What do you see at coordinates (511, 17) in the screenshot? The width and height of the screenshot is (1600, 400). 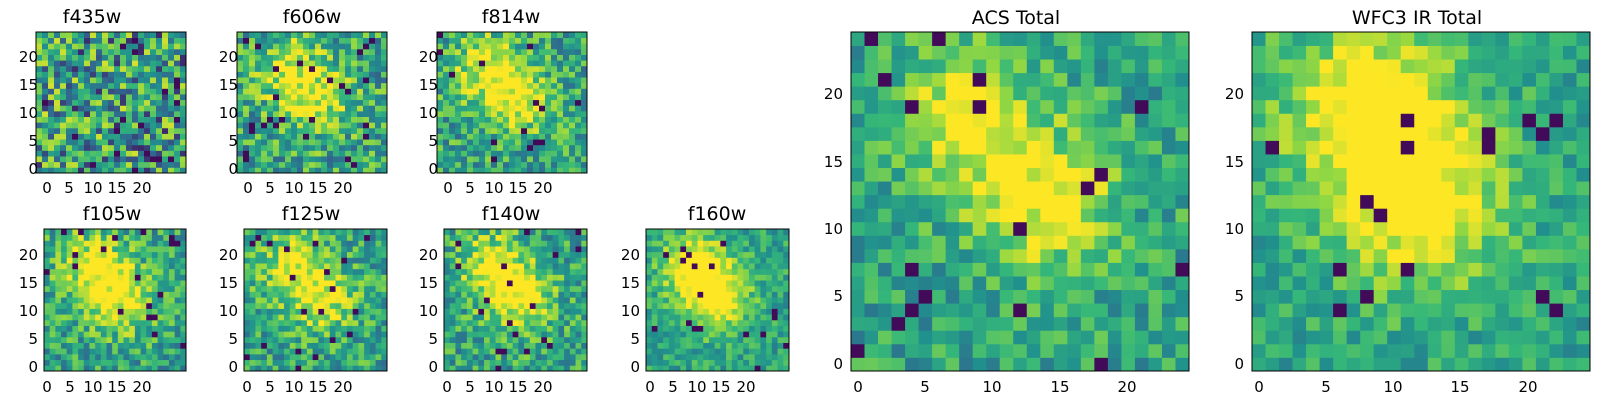 I see `panel-title: f814w` at bounding box center [511, 17].